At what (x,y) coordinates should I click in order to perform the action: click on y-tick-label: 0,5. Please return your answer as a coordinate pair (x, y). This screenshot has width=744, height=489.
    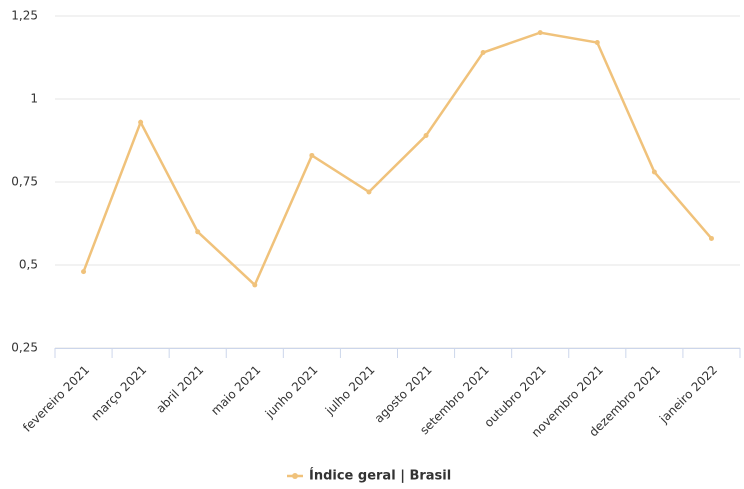
    Looking at the image, I should click on (28, 265).